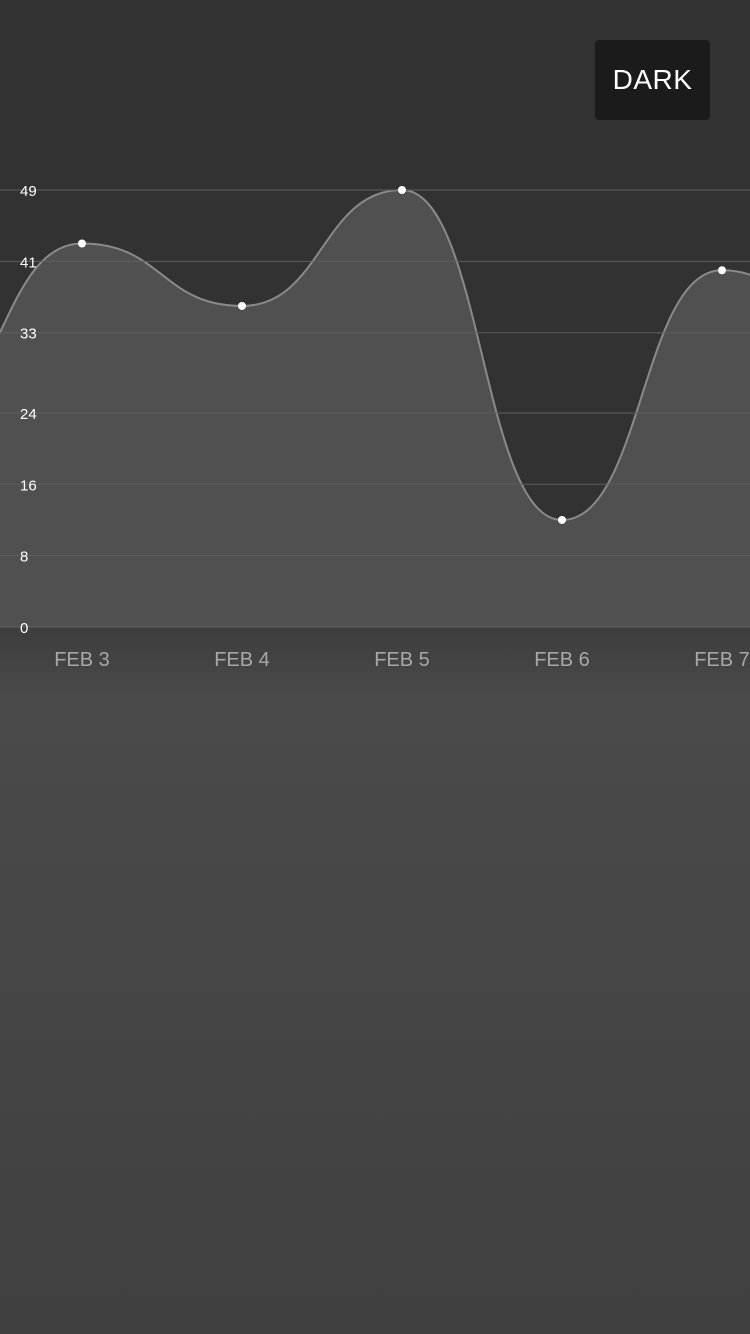 This screenshot has height=1334, width=750. Describe the element at coordinates (28, 414) in the screenshot. I see `y-tick-label: 24` at that location.